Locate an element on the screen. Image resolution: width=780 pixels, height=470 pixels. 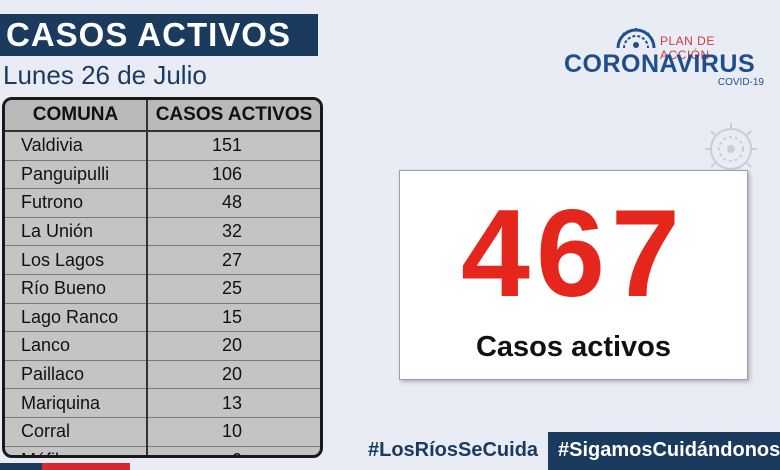
comuna-cell: Máfil is located at coordinates (76, 450).